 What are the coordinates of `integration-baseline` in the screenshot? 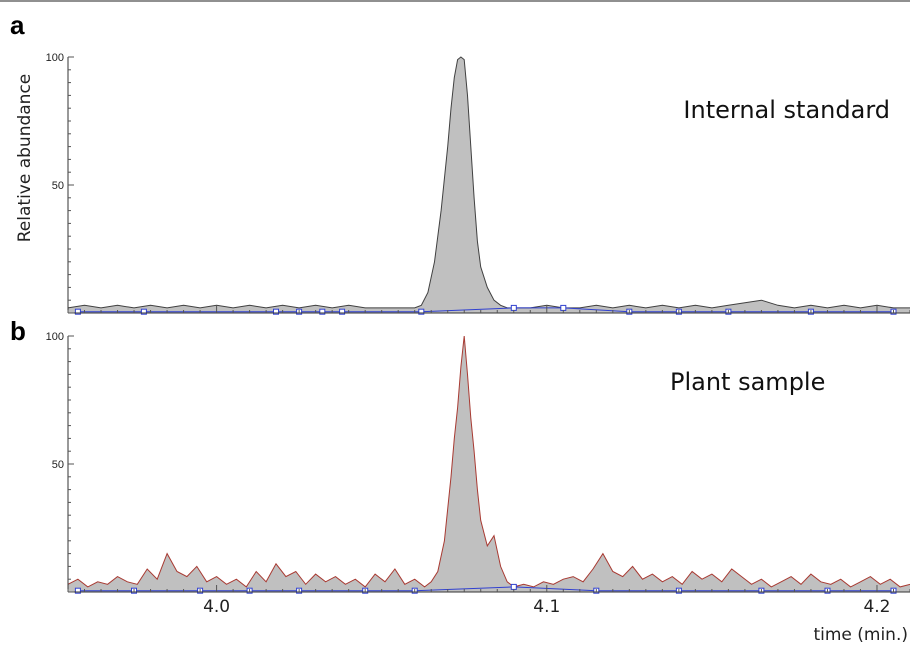 It's located at (485, 310).